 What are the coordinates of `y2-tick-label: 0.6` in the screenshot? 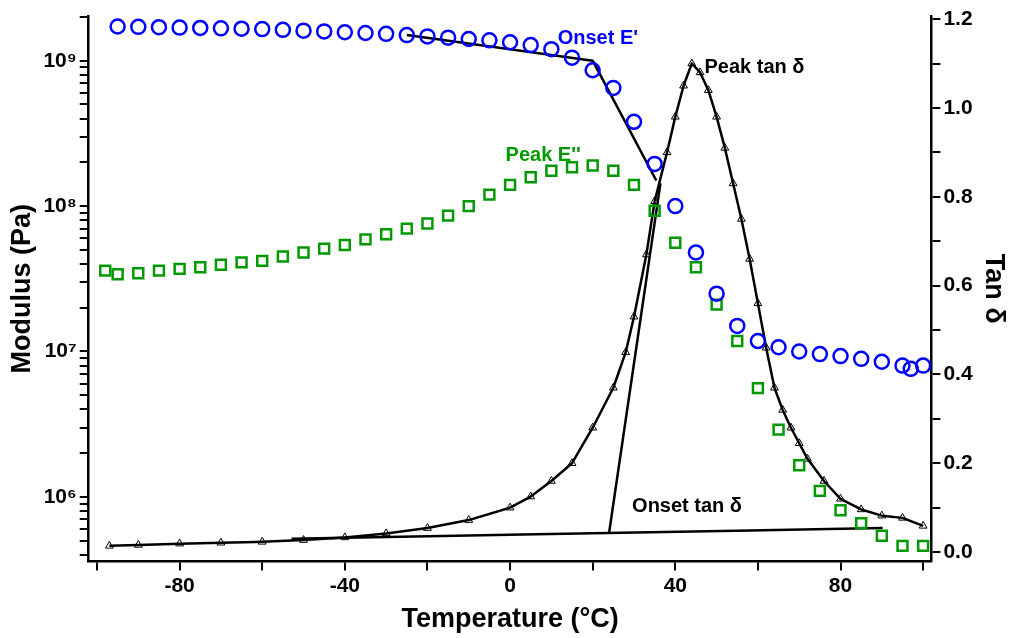 It's located at (958, 284).